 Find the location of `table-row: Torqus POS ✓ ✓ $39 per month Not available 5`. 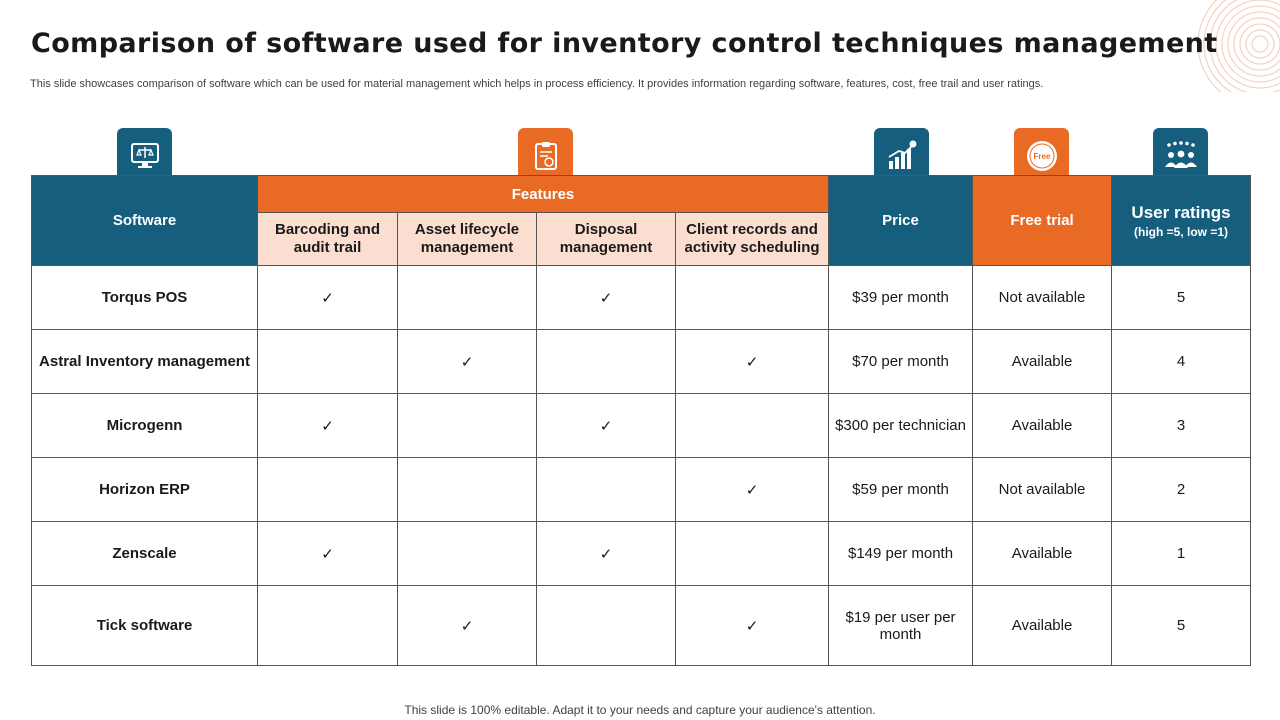

table-row: Torqus POS ✓ ✓ $39 per month Not available 5 is located at coordinates (641, 297).